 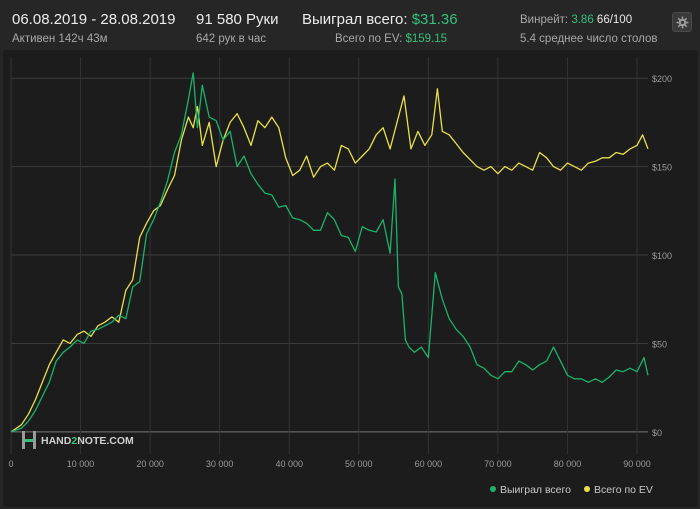 I want to click on ev-total-label: Всего по EV:, so click(x=369, y=39).